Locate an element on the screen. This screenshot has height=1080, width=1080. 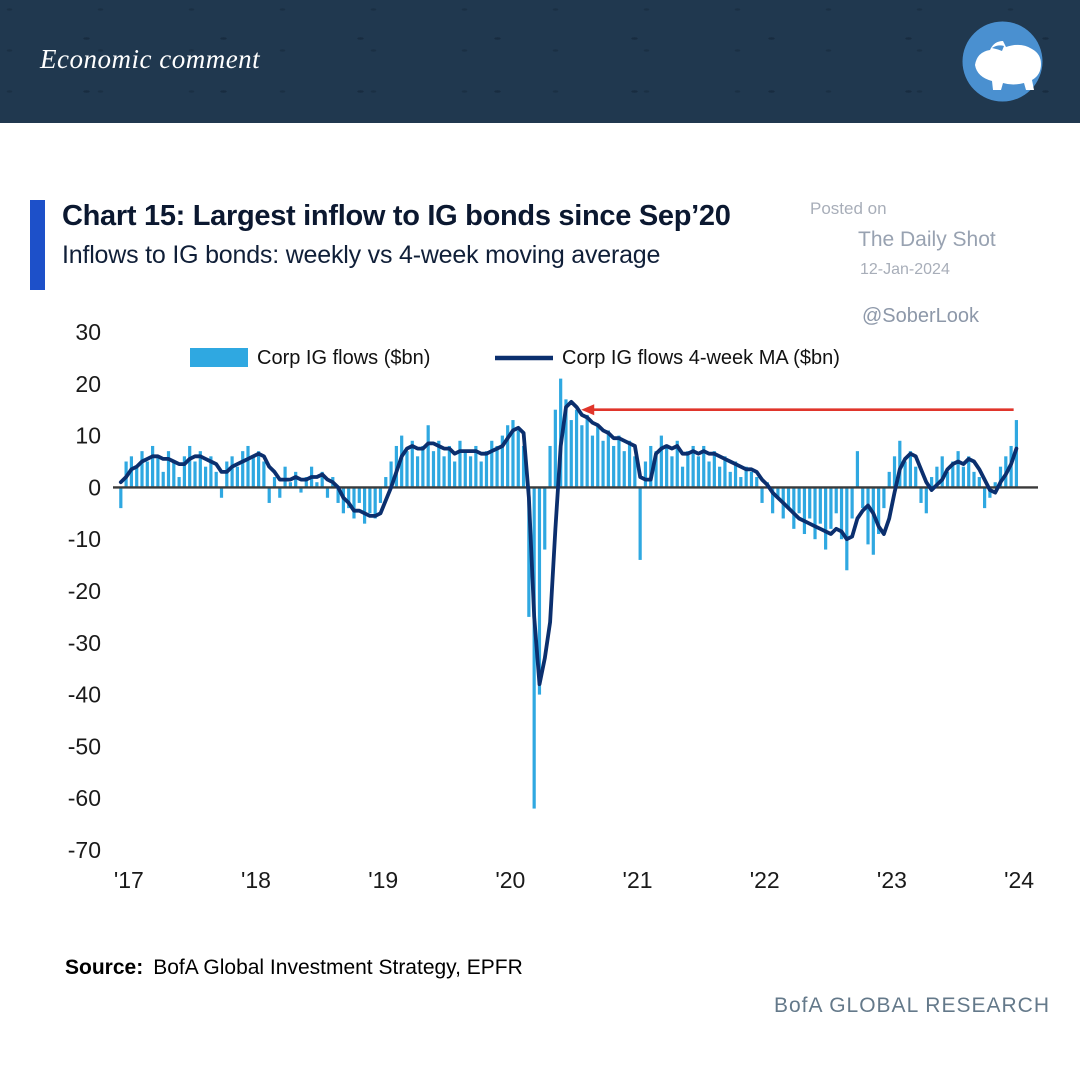
svg-text: Corp IG flows ($bn) is located at coordinates (343, 358).